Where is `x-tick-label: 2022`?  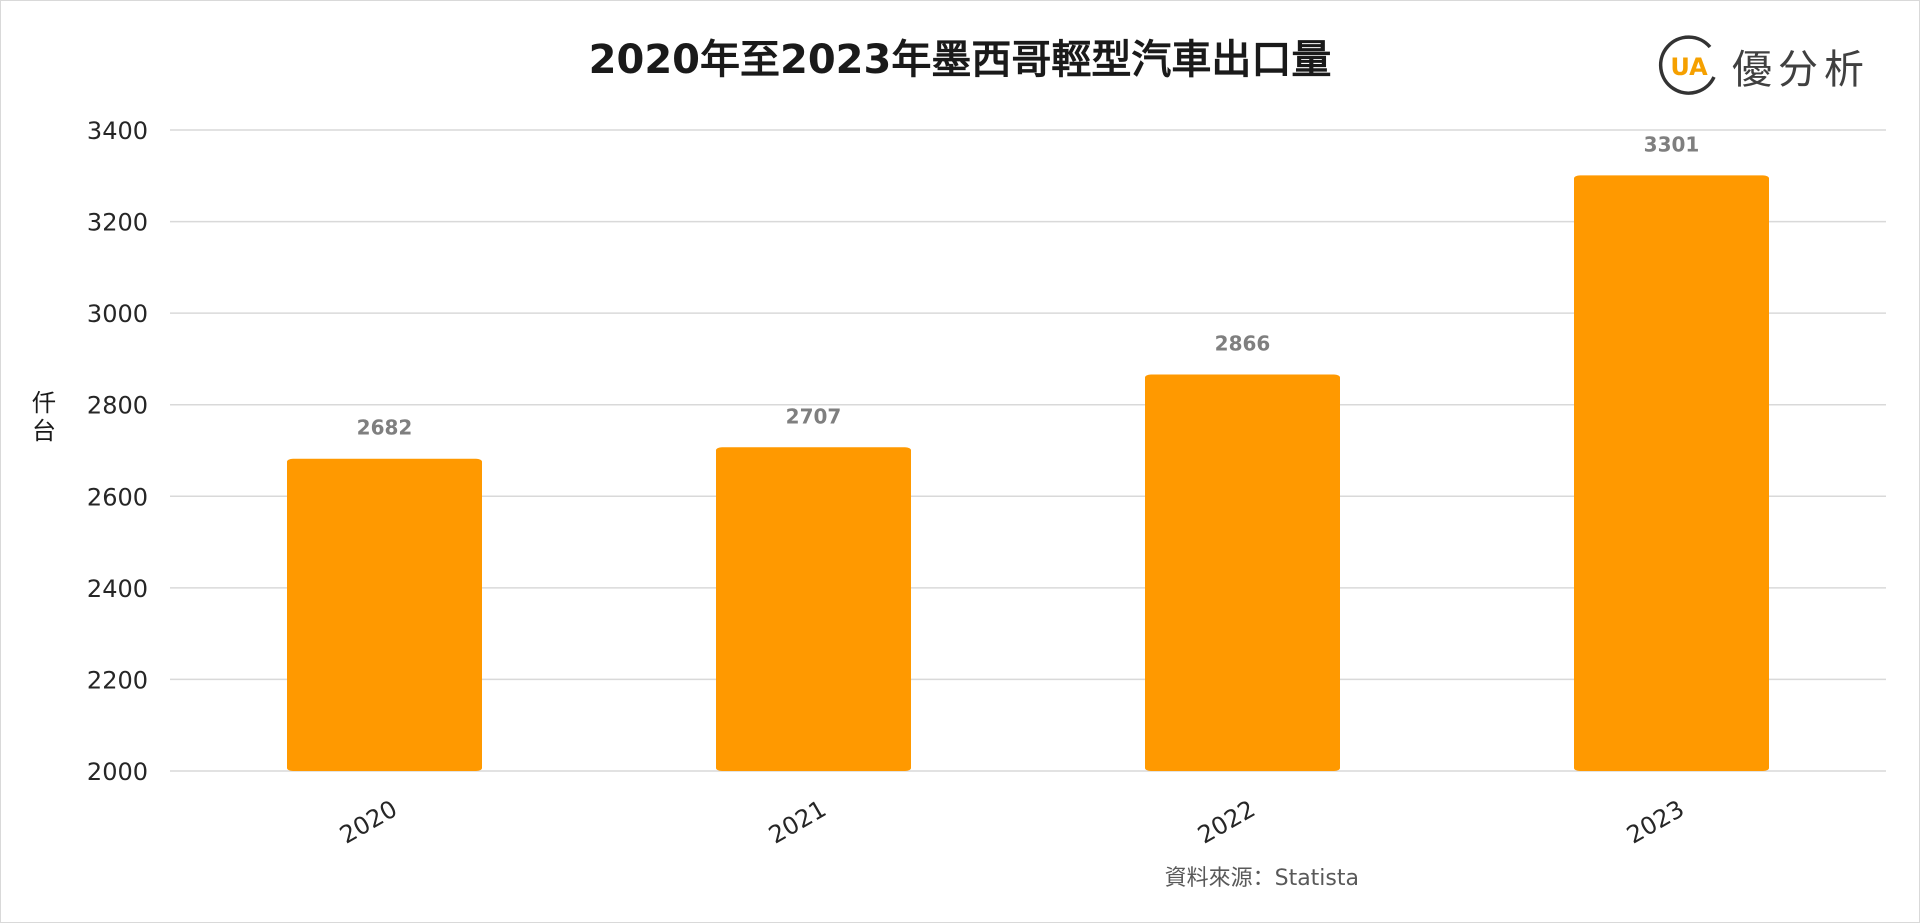
x-tick-label: 2022 is located at coordinates (1226, 822).